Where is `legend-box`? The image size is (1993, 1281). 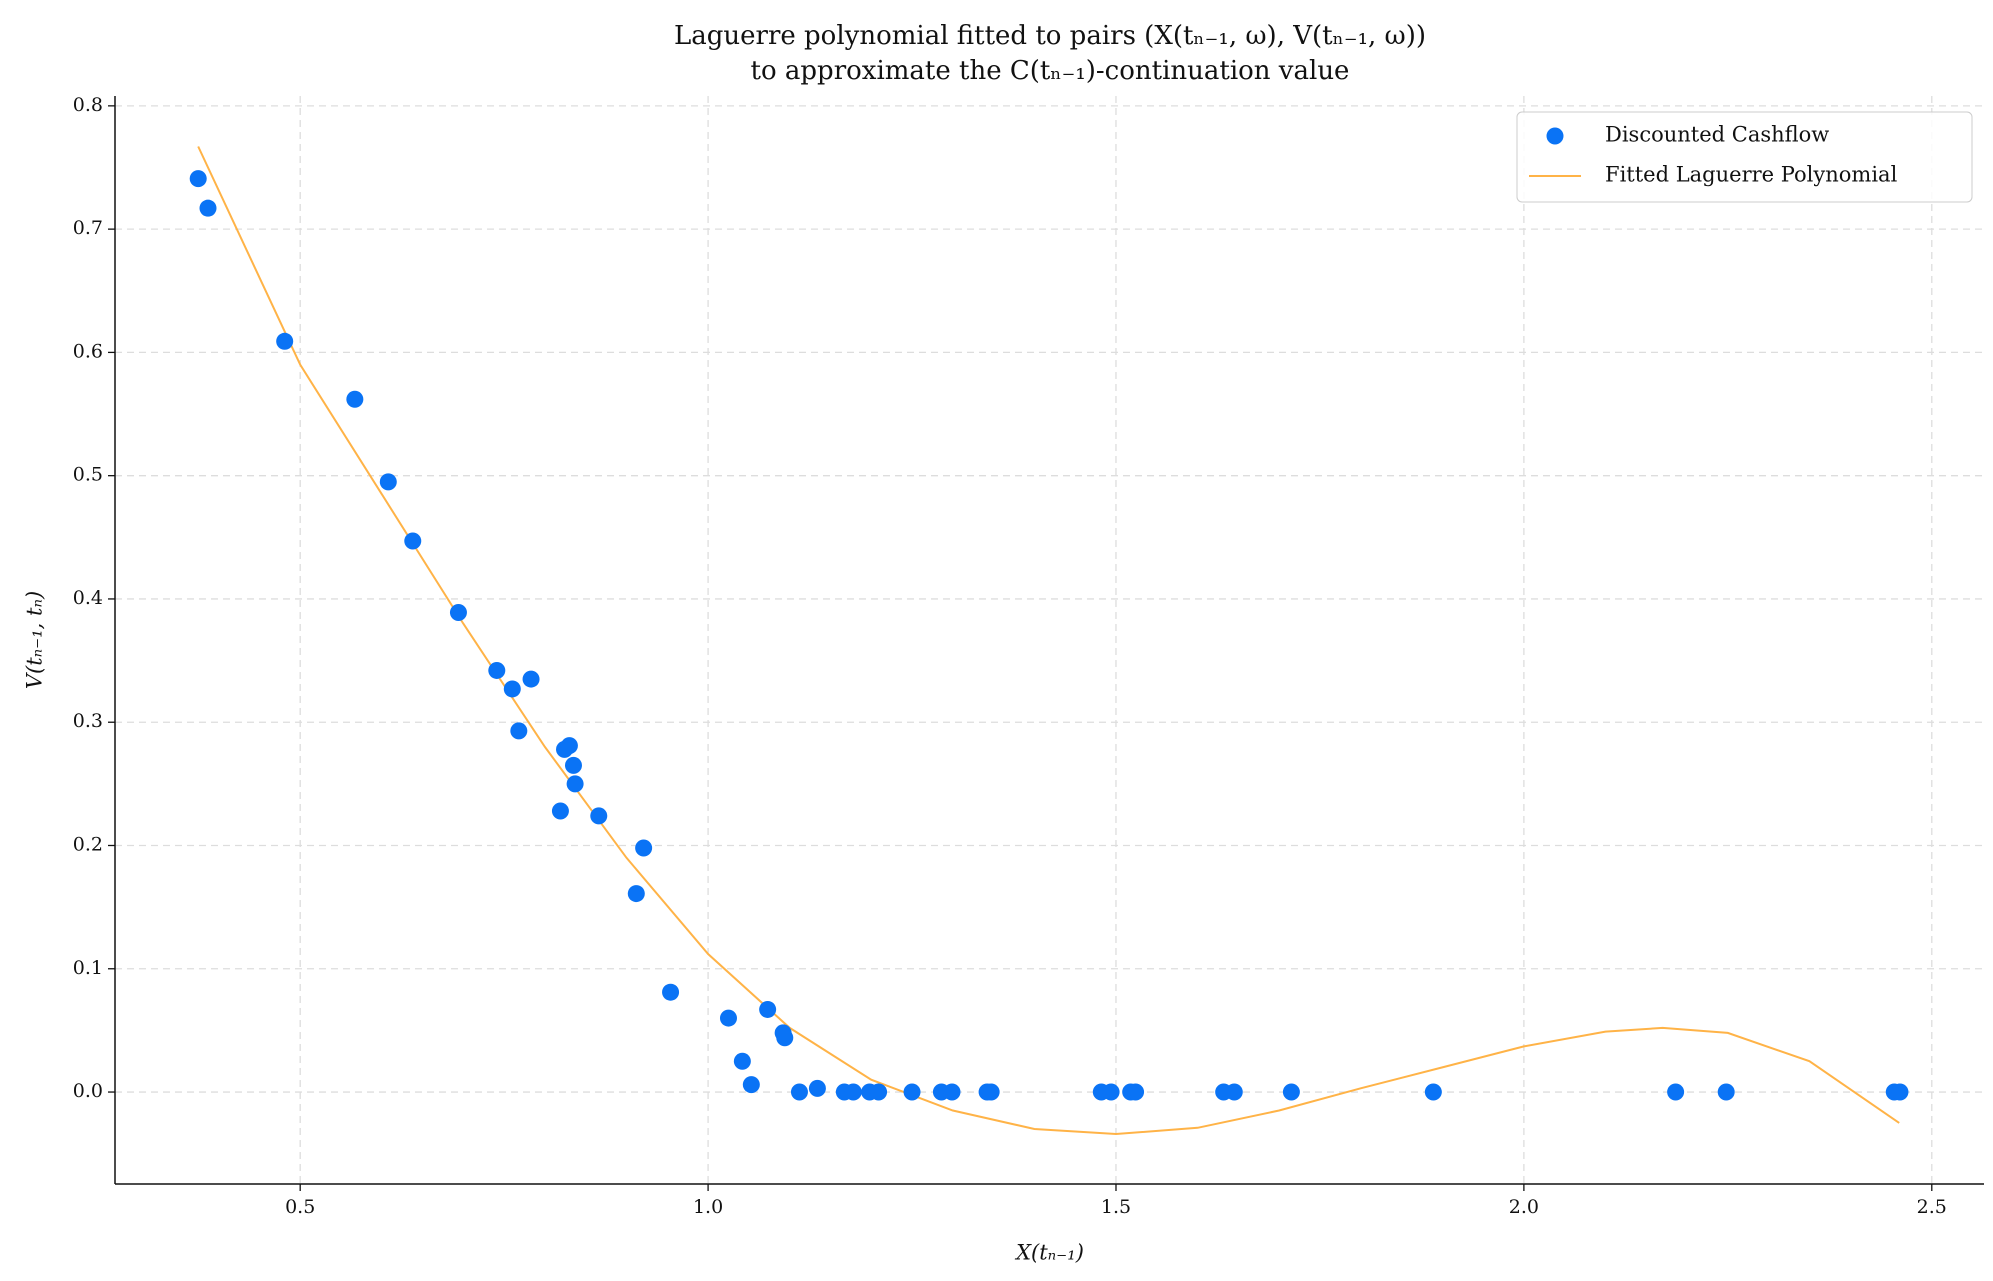
legend-box is located at coordinates (1744, 157).